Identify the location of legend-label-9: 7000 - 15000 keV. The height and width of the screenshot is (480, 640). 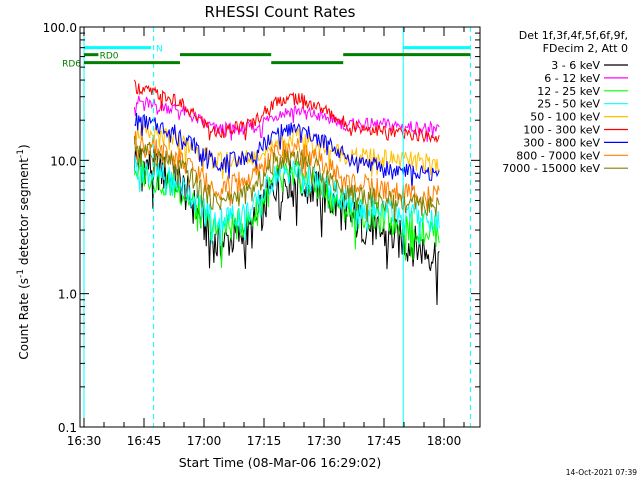
(551, 168).